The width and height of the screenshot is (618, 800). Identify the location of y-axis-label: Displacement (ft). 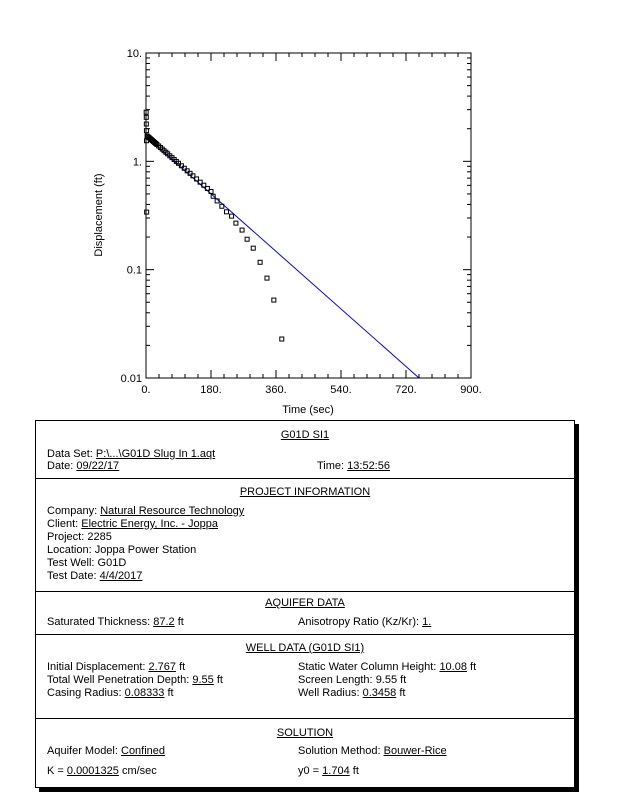
(99, 214).